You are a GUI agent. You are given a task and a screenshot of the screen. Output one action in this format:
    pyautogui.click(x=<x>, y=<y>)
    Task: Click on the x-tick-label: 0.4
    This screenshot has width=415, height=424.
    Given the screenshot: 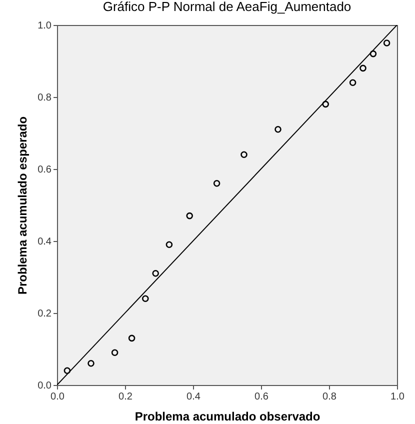 What is the action you would take?
    pyautogui.click(x=193, y=397)
    